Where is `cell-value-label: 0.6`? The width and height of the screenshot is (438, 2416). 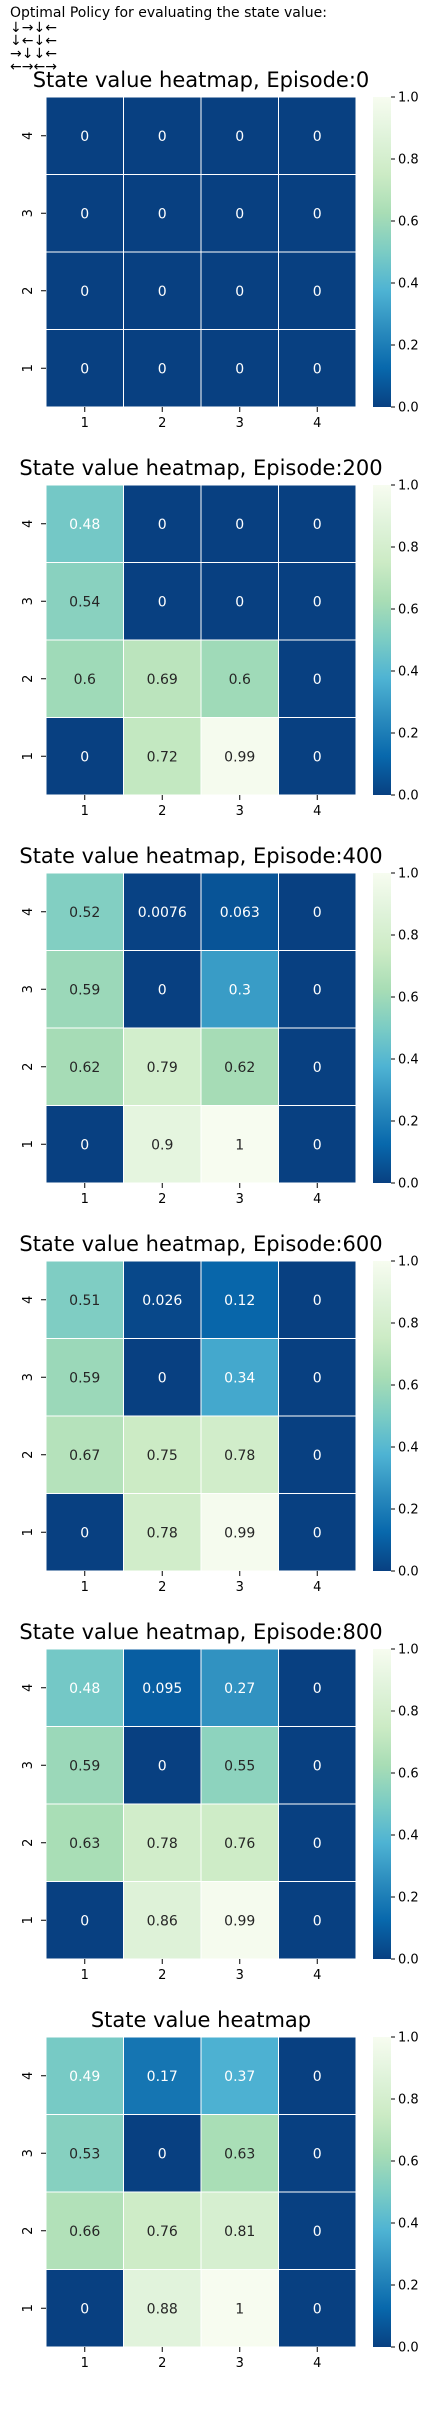 cell-value-label: 0.6 is located at coordinates (85, 680).